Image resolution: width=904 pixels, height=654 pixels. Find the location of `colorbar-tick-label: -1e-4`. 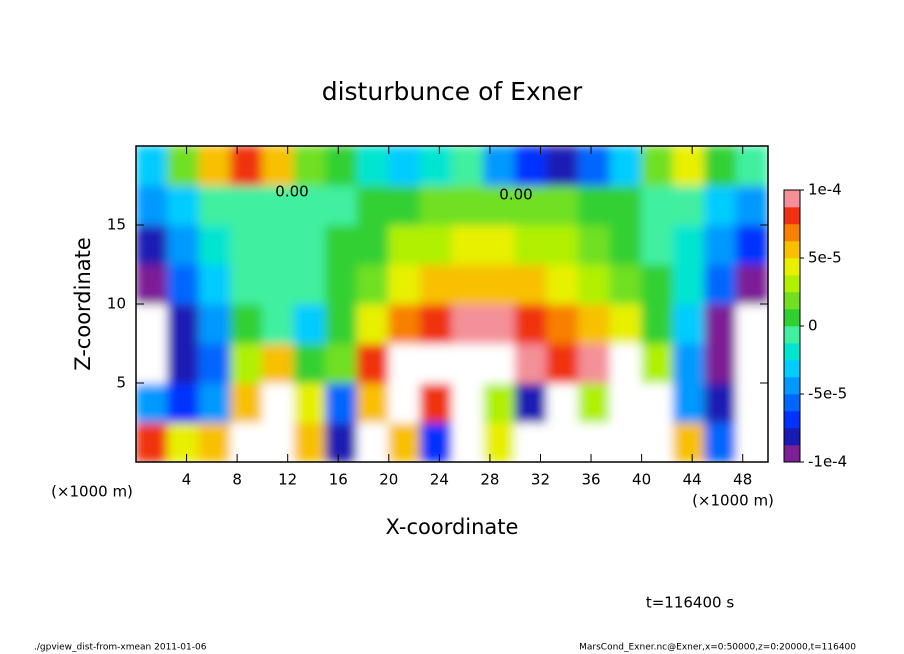

colorbar-tick-label: -1e-4 is located at coordinates (827, 462).